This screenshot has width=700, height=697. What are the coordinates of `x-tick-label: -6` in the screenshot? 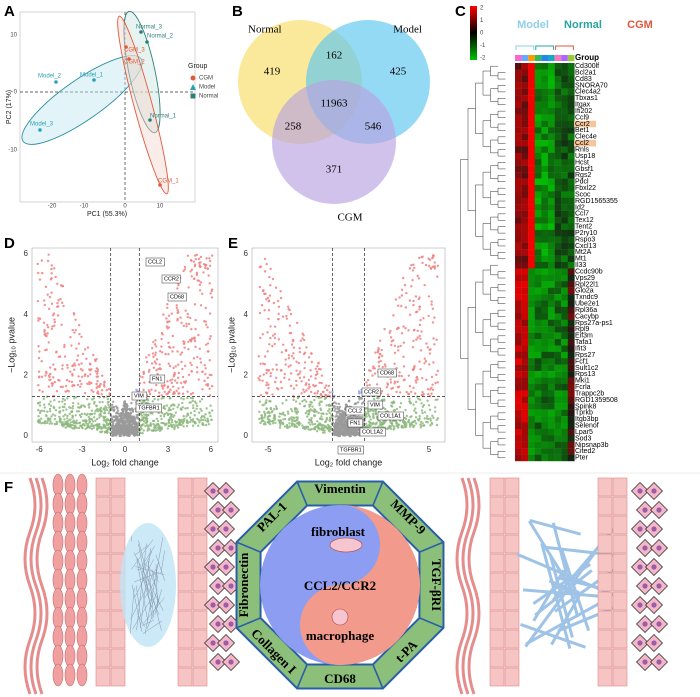 It's located at (40, 449).